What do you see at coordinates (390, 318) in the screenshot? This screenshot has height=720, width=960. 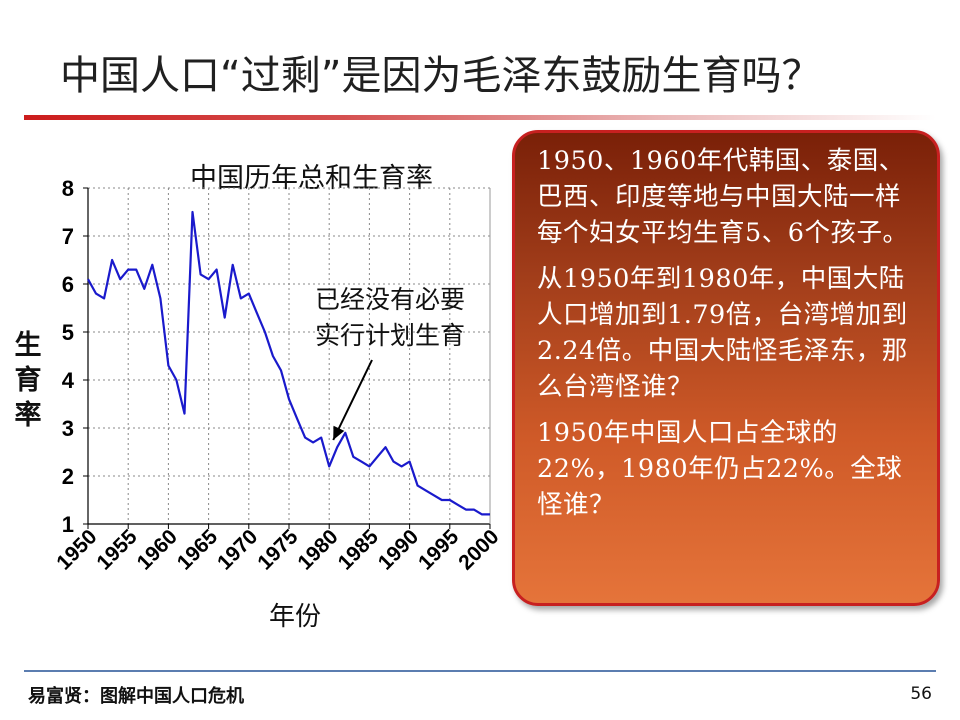 I see `chart-annotation: 已经没有必要 实行计划生育` at bounding box center [390, 318].